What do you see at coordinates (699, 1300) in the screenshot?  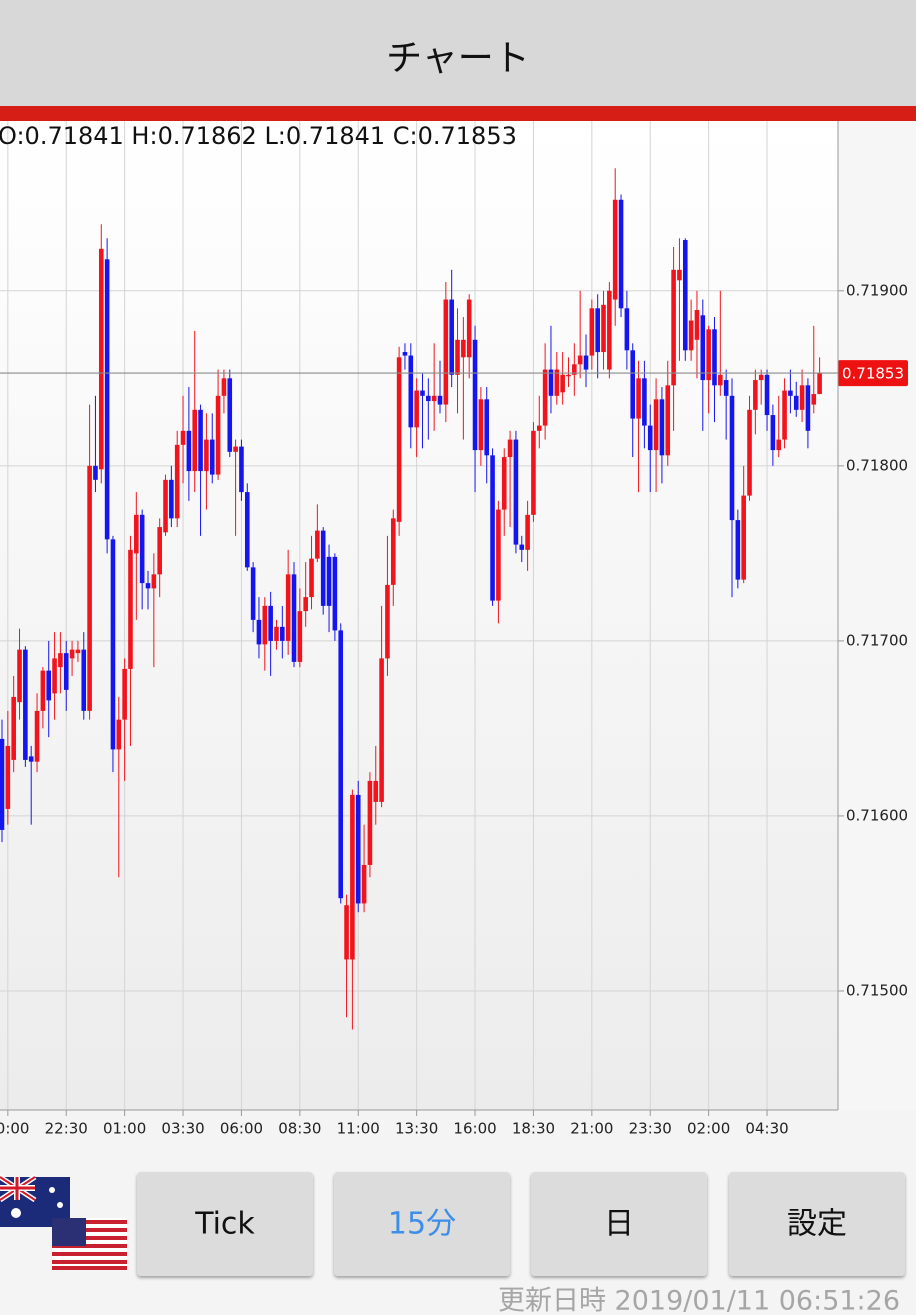 I see `update-time: 更新日時 2019/01/11 06:51:26` at bounding box center [699, 1300].